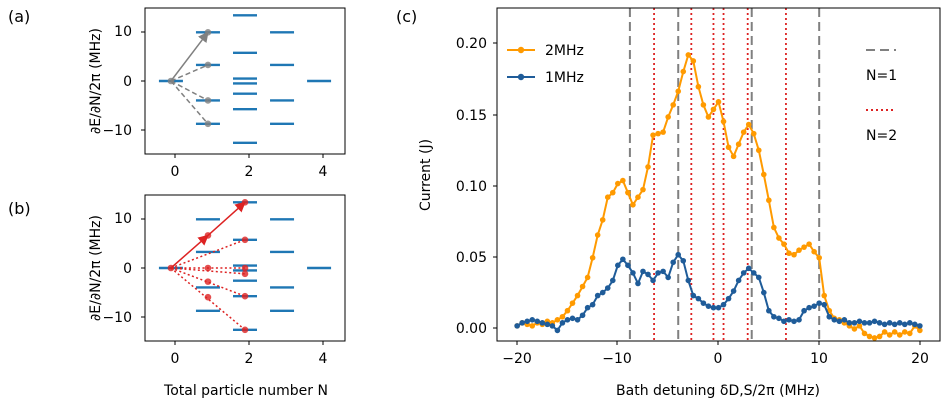 This screenshot has width=945, height=410. I want to click on panel-b-ytick-neg10: −10, so click(117, 318).